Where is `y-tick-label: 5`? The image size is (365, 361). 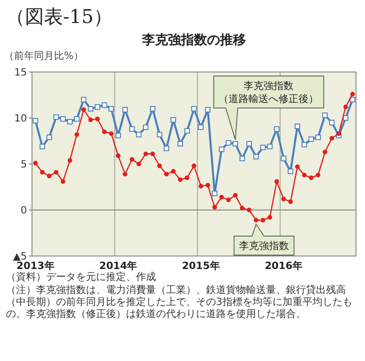
y-tick-label: 5 is located at coordinates (23, 165).